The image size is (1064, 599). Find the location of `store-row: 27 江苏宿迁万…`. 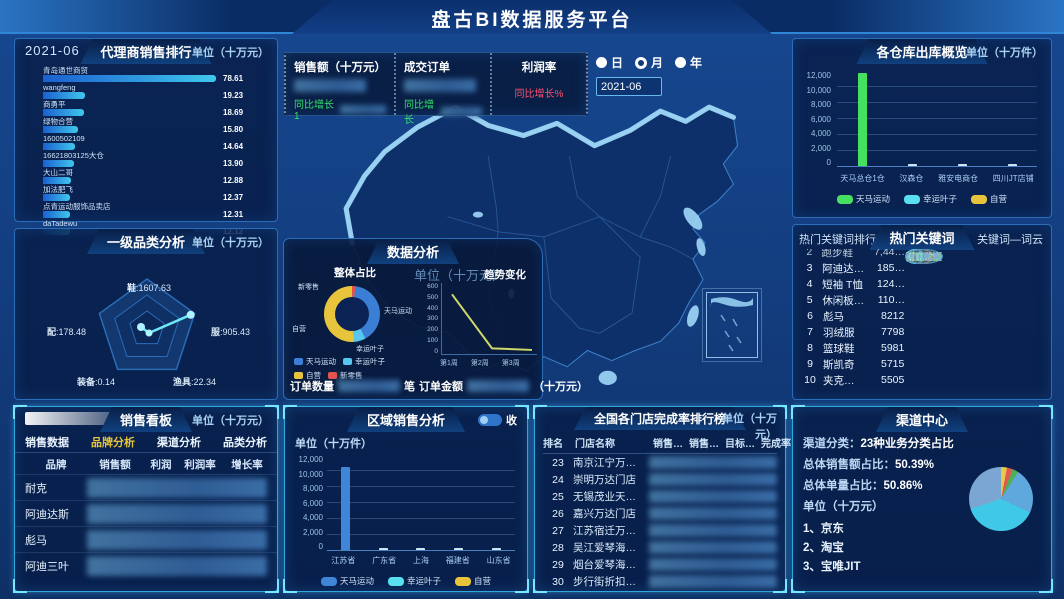

store-row: 27 江苏宿迁万… is located at coordinates (660, 530).